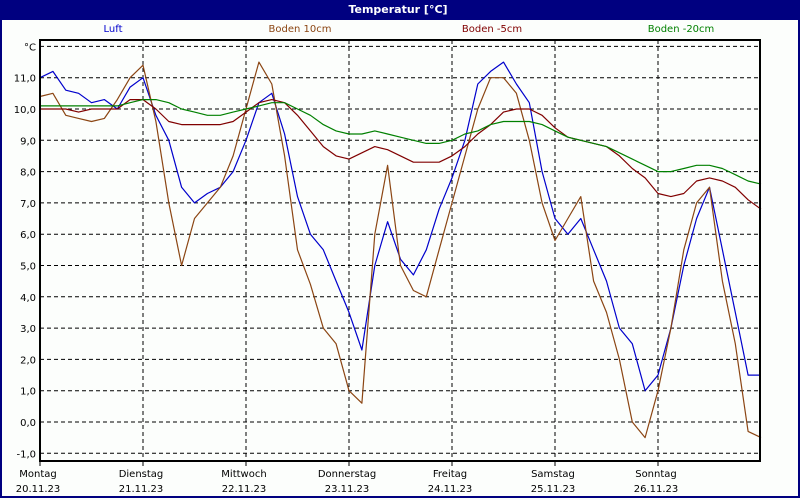 This screenshot has width=800, height=500. What do you see at coordinates (28, 423) in the screenshot?
I see `y-tick-label: 0,0` at bounding box center [28, 423].